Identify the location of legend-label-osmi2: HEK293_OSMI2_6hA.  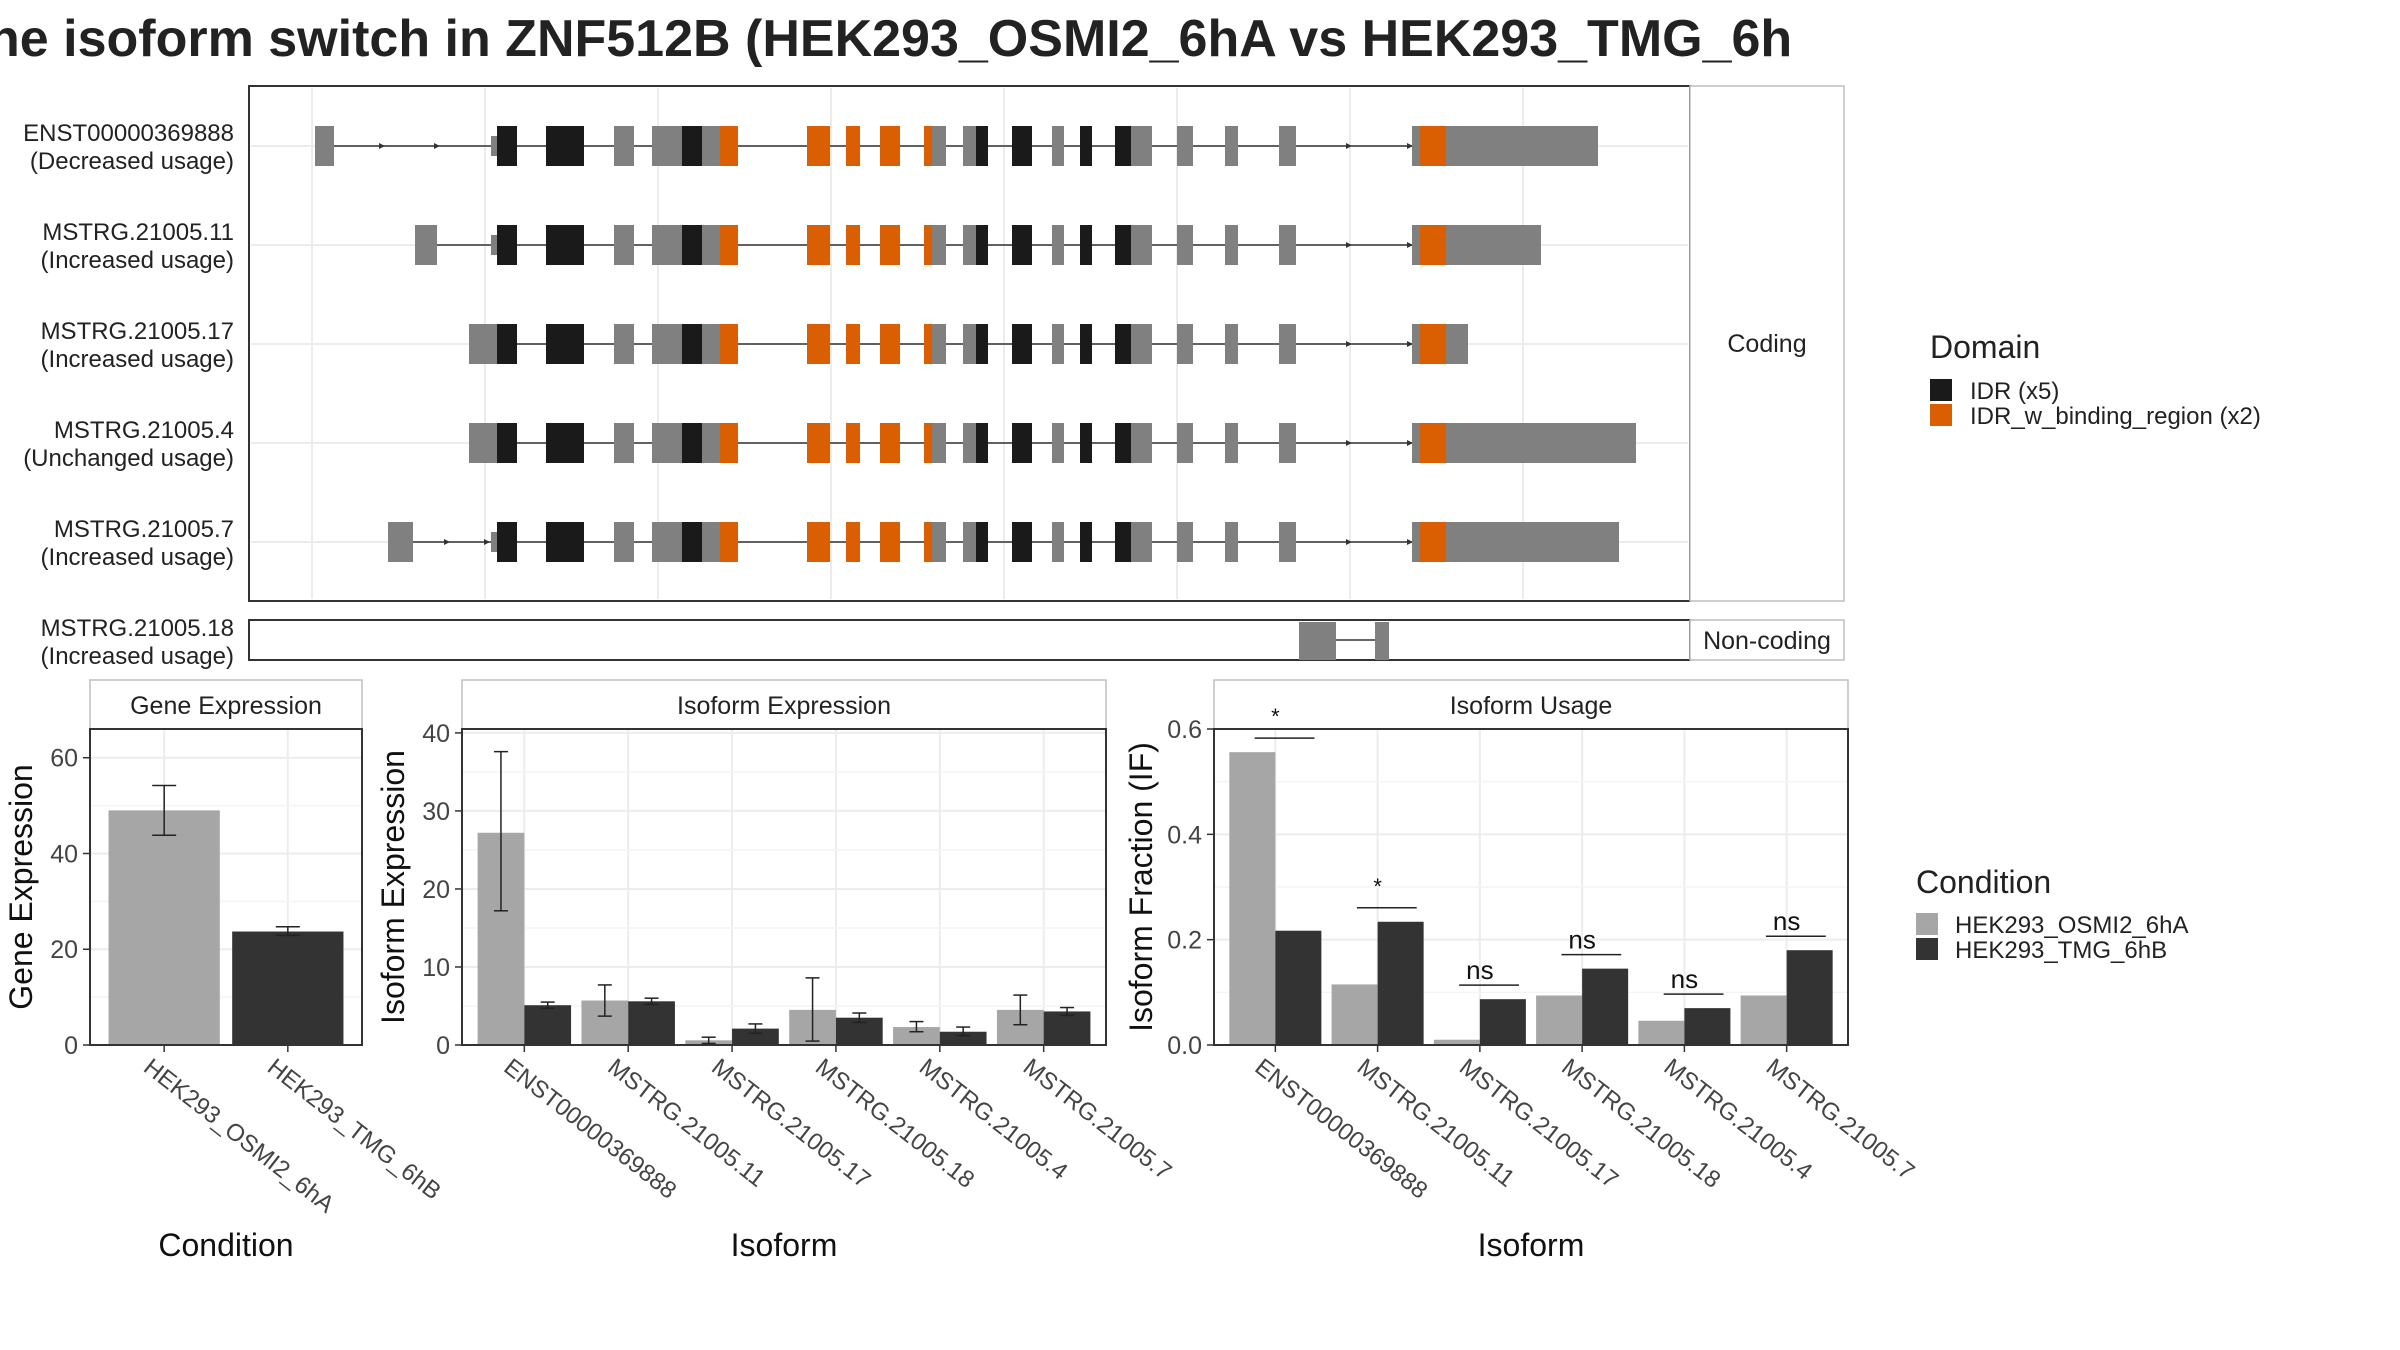
(2071, 925).